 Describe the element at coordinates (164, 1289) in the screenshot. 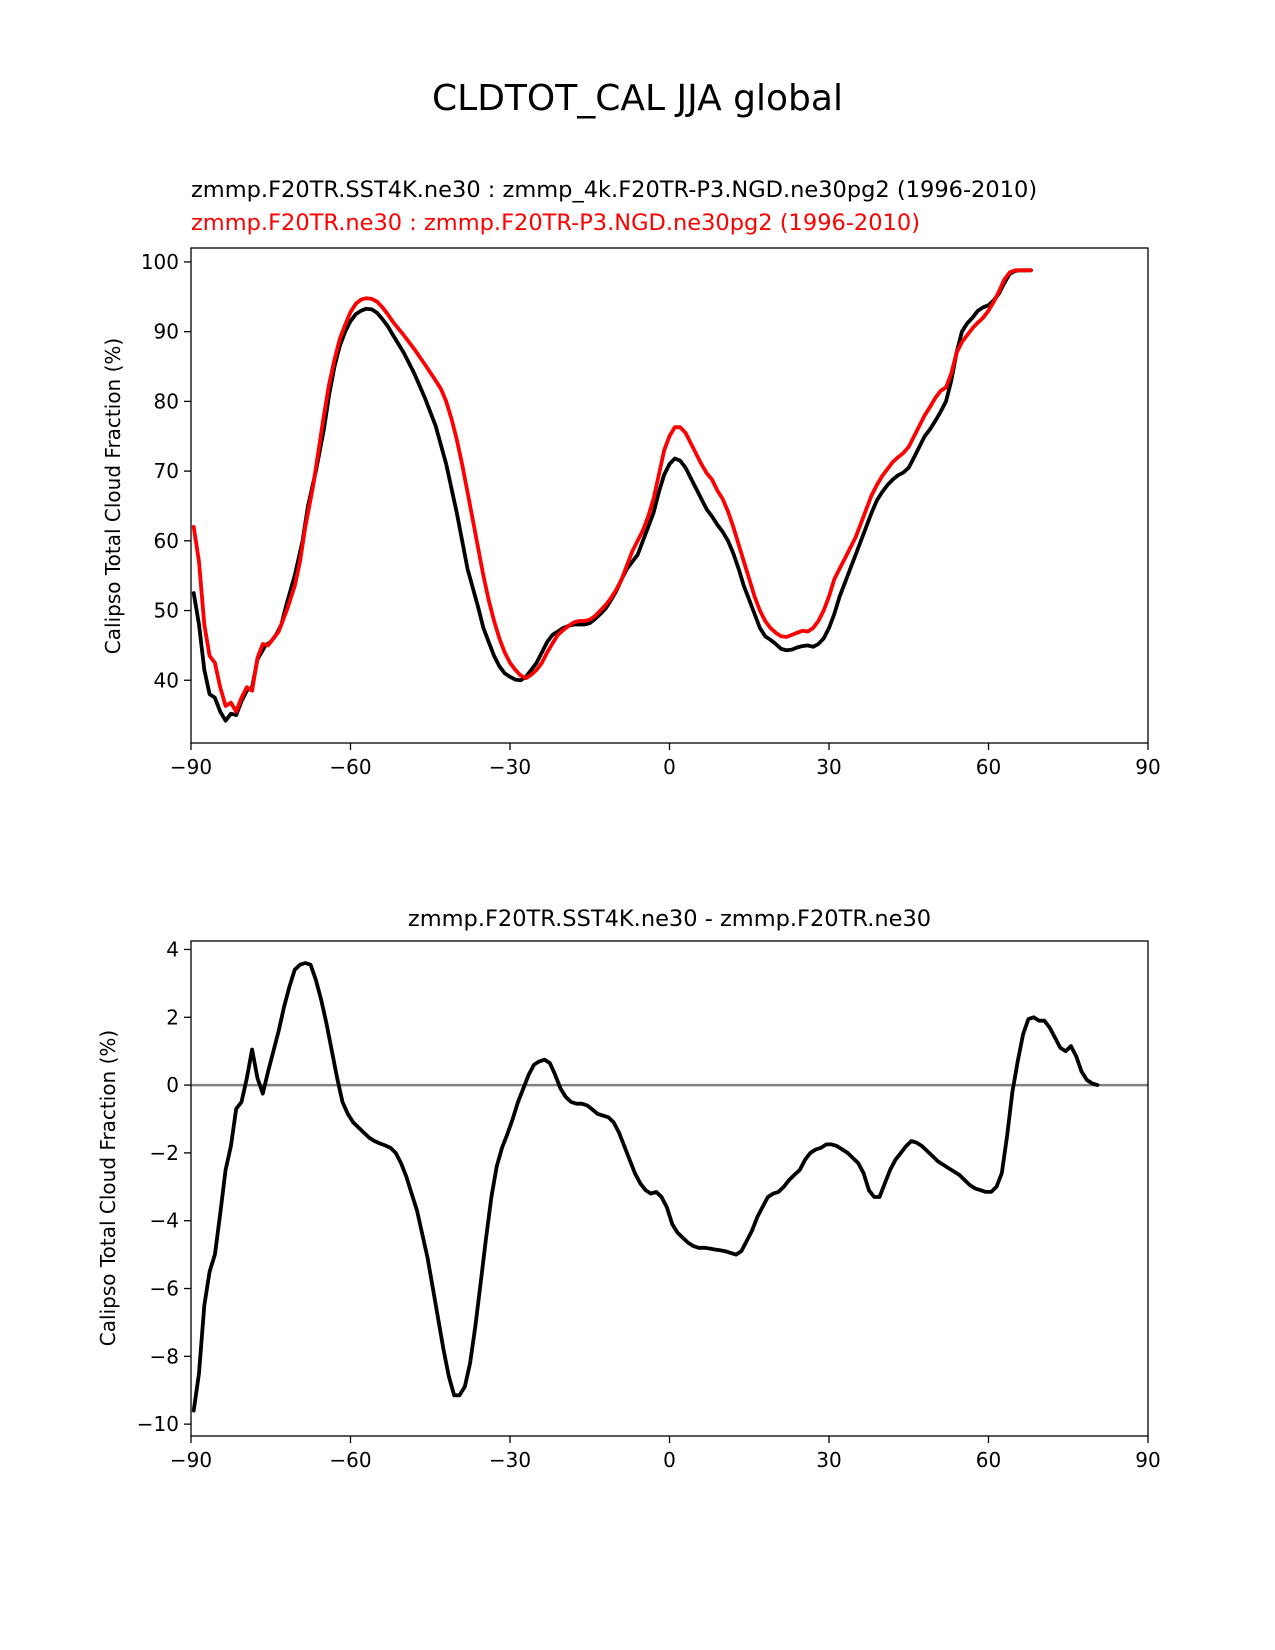

I see `y-tick-label: −6` at that location.